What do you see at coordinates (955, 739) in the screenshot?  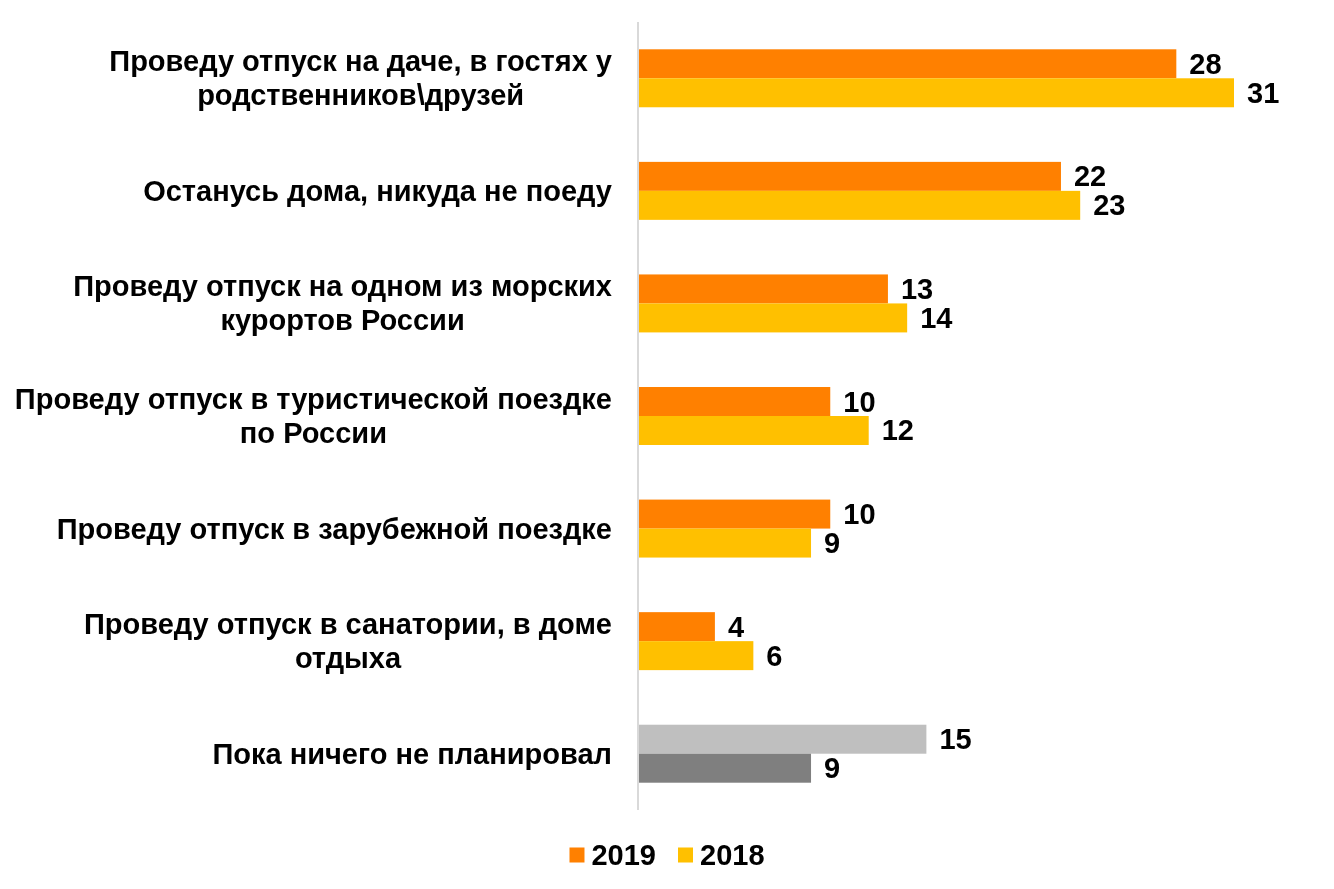 I see `data-label: 15` at bounding box center [955, 739].